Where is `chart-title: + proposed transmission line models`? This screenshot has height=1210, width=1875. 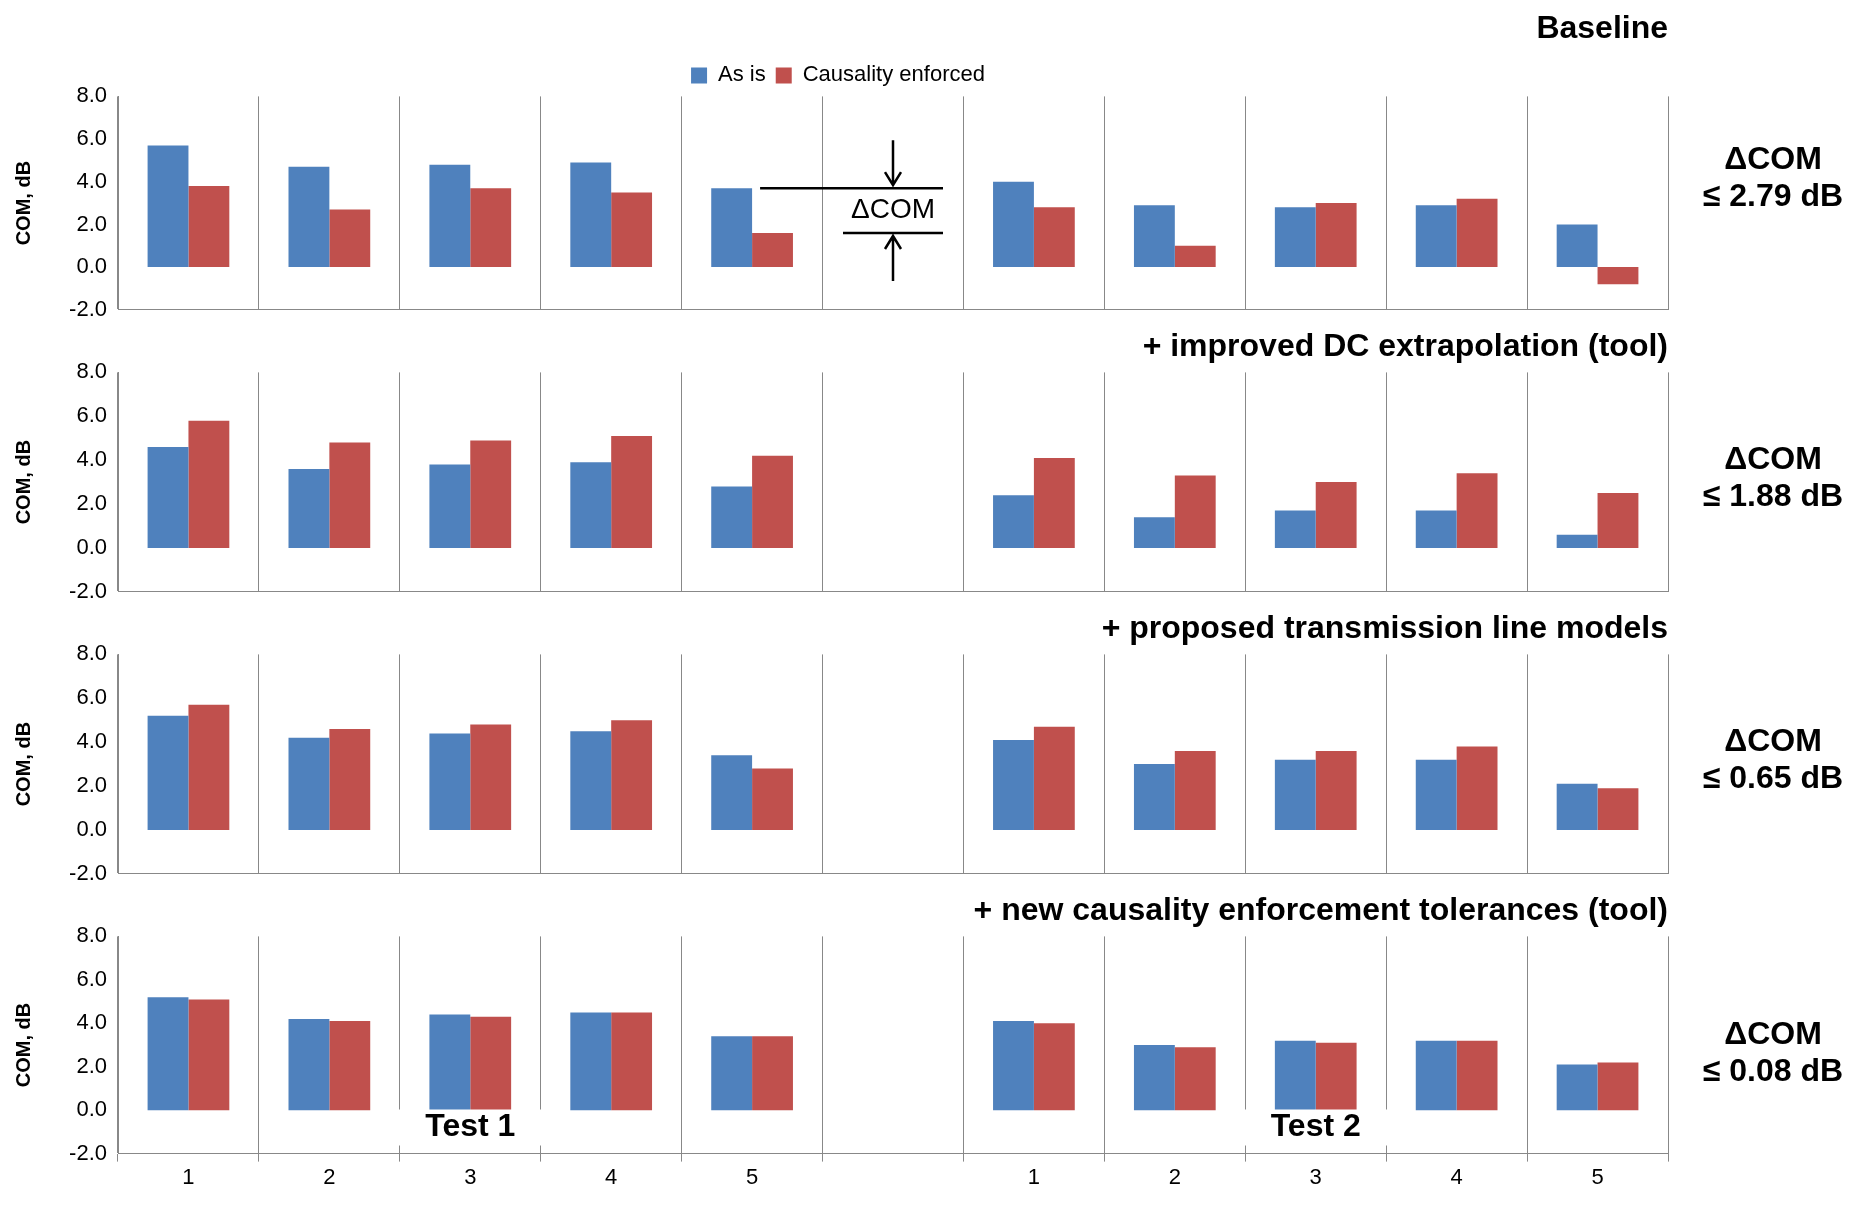 chart-title: + proposed transmission line models is located at coordinates (1384, 627).